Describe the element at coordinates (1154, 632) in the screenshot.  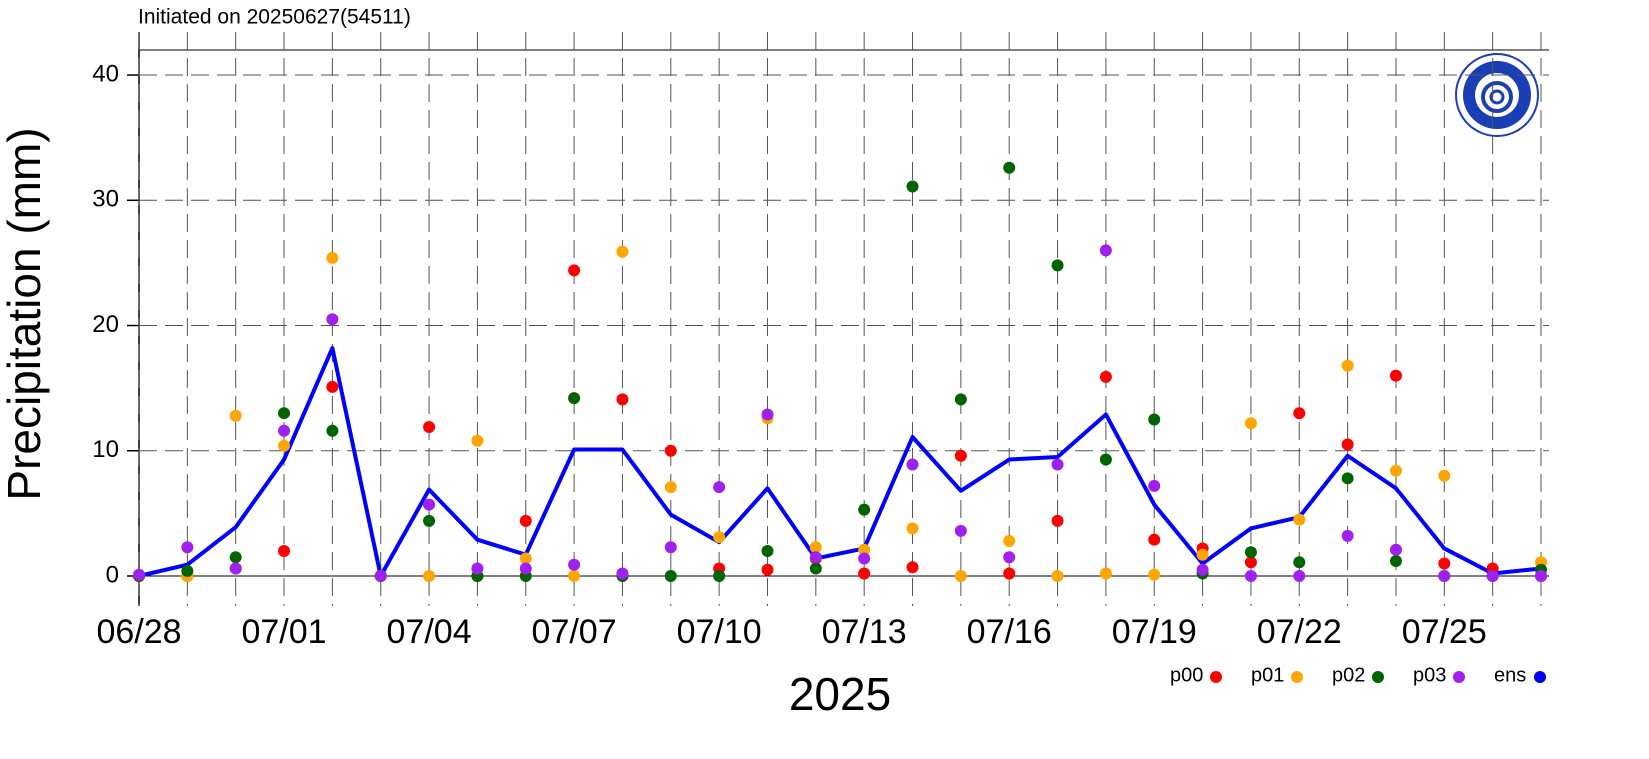
I see `x-tick-label: 07/19` at that location.